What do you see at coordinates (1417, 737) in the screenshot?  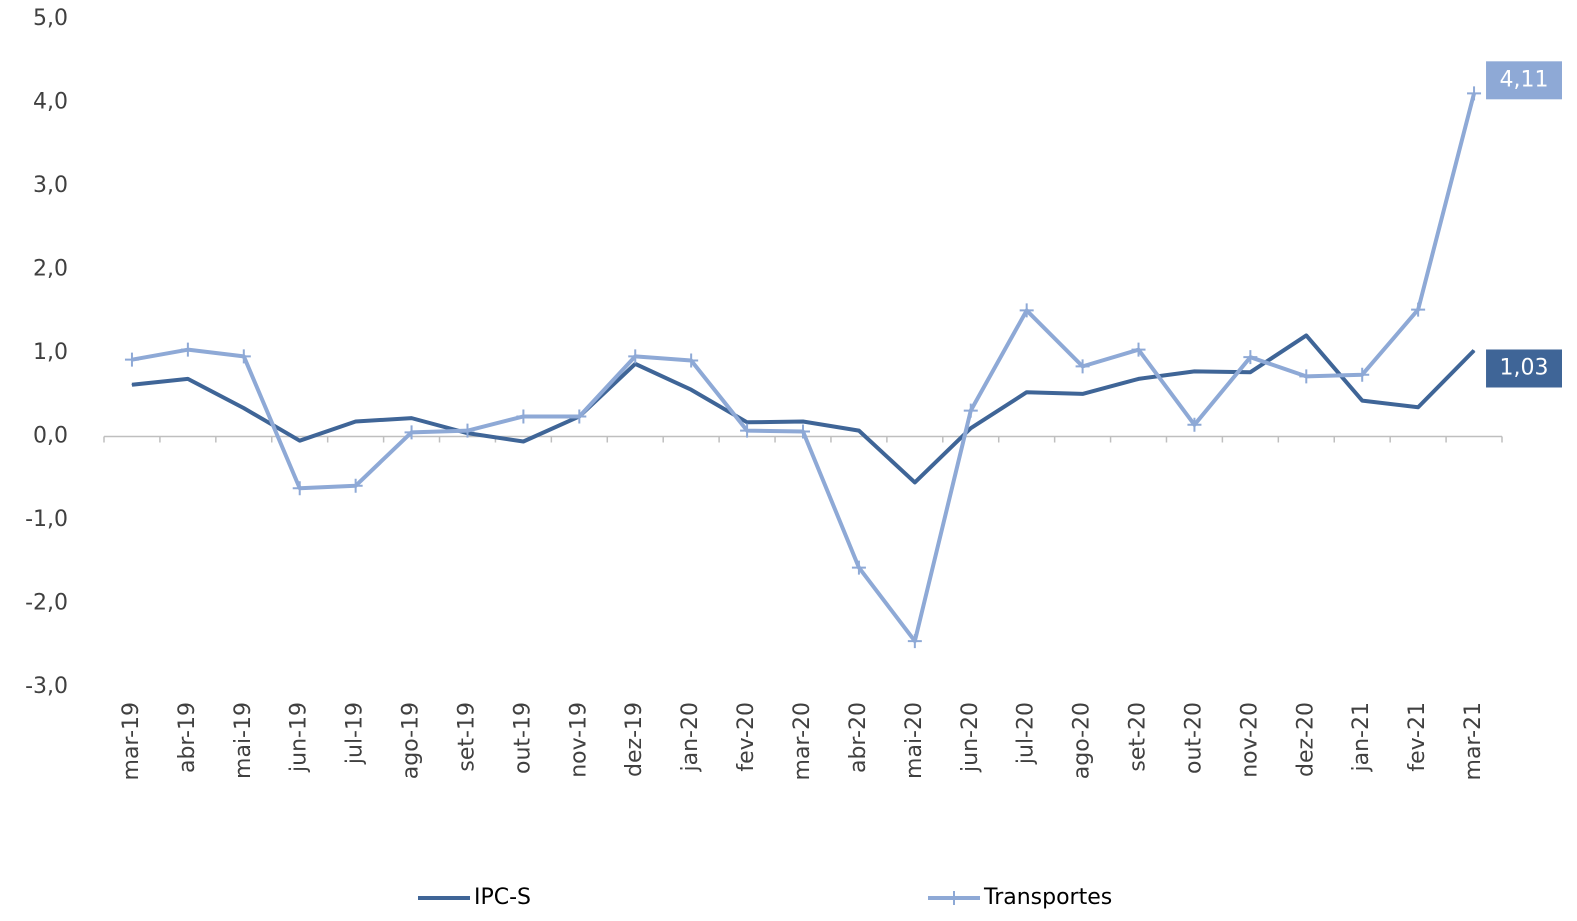 I see `x-tick-label: fev-21` at bounding box center [1417, 737].